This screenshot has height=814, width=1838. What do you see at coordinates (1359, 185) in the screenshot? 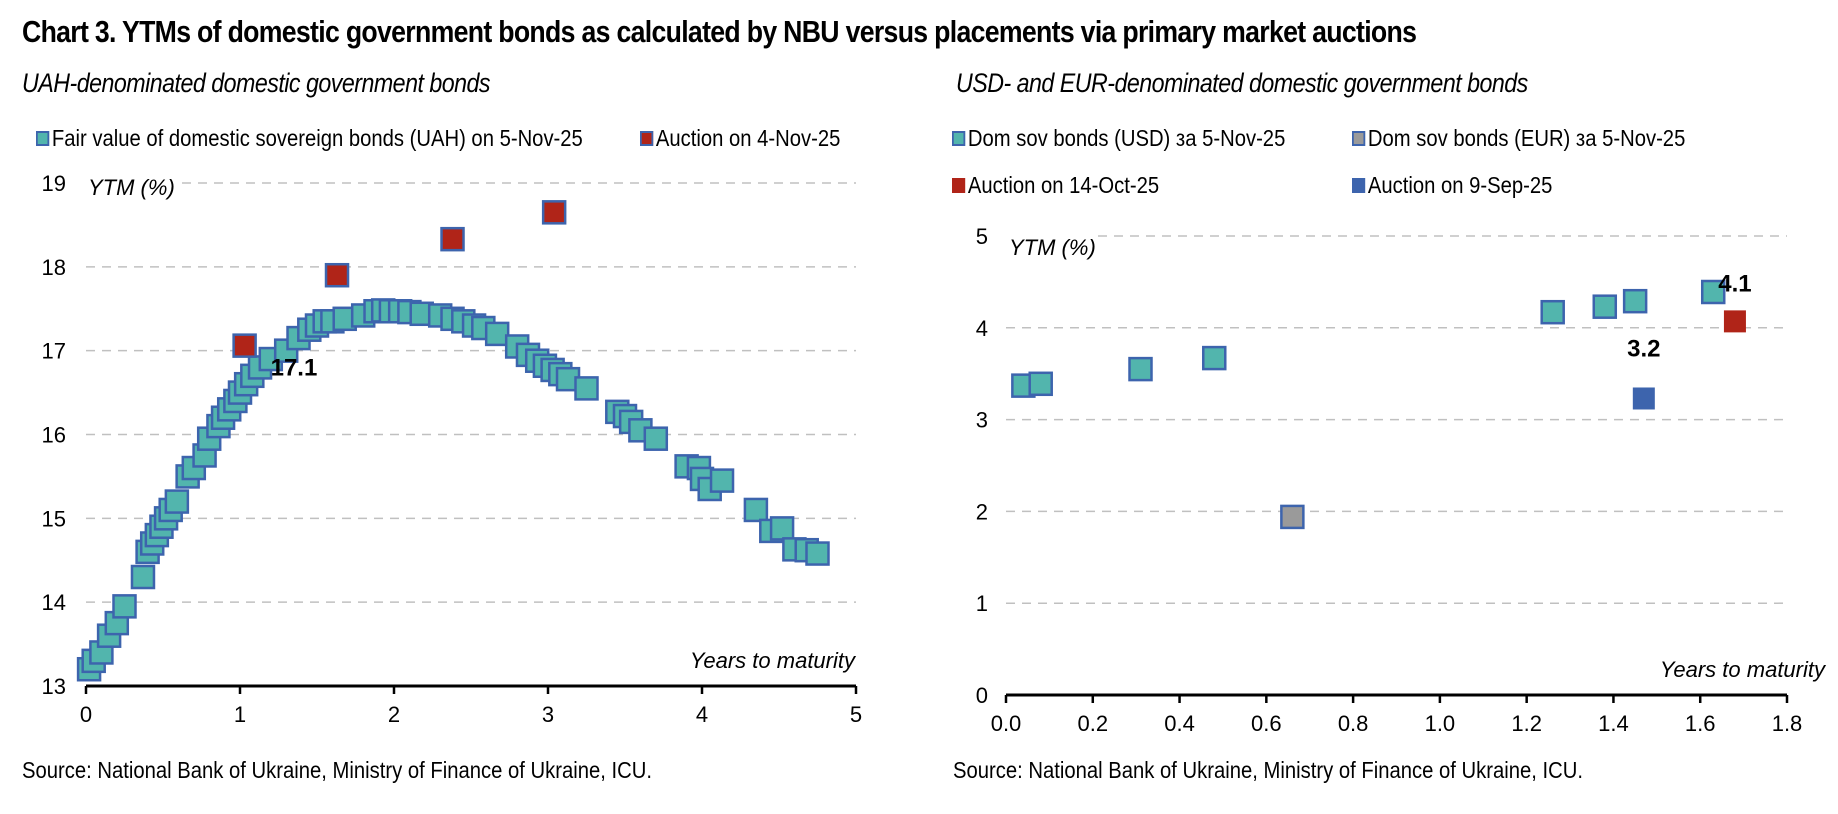
I see `legend-swatch-blue-icon` at bounding box center [1359, 185].